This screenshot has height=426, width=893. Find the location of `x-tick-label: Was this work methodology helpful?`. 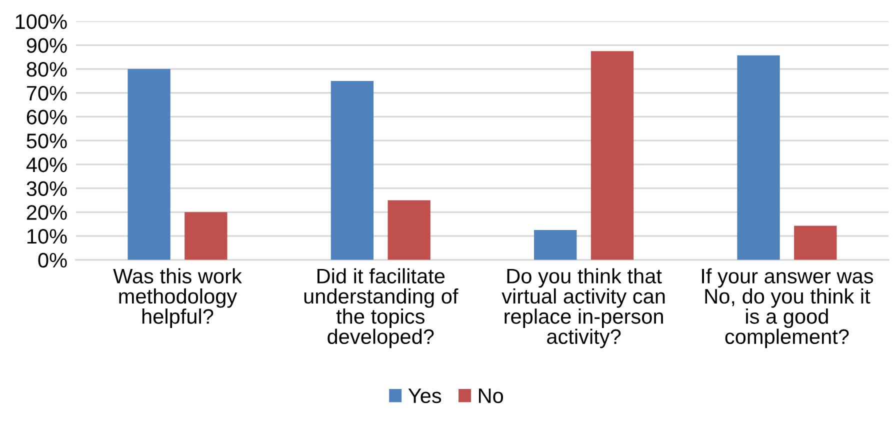

x-tick-label: Was this work methodology helpful? is located at coordinates (177, 298).